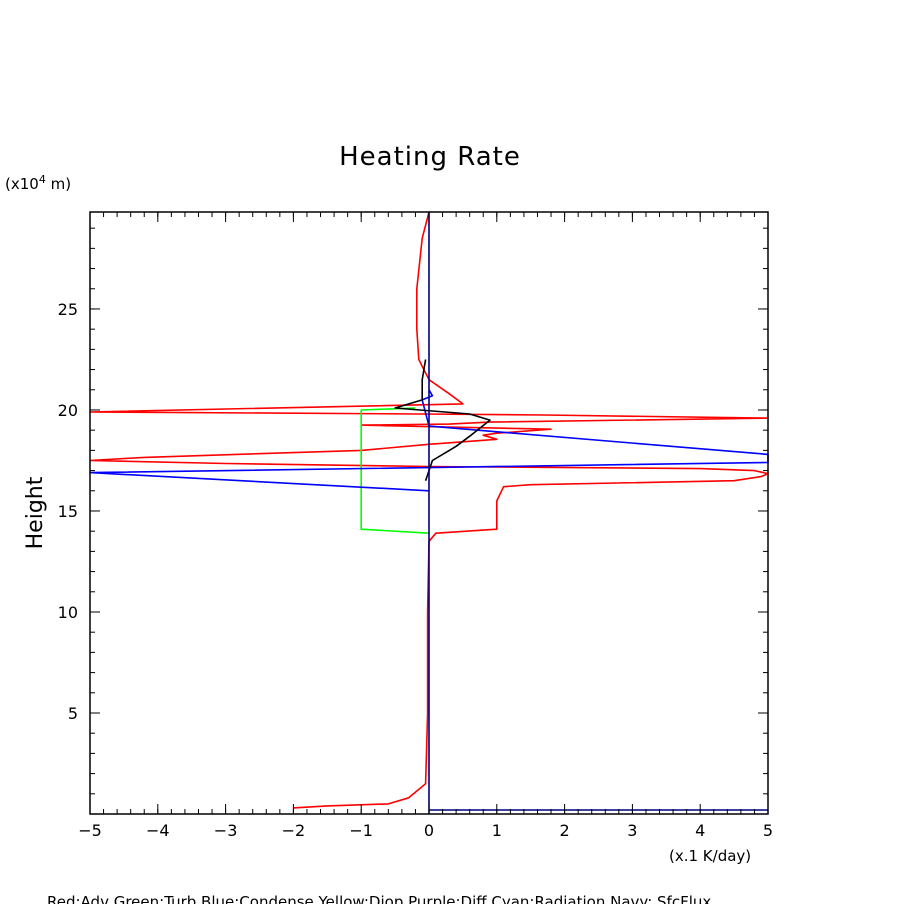 The height and width of the screenshot is (904, 904). I want to click on x-tick-label: −4, so click(158, 830).